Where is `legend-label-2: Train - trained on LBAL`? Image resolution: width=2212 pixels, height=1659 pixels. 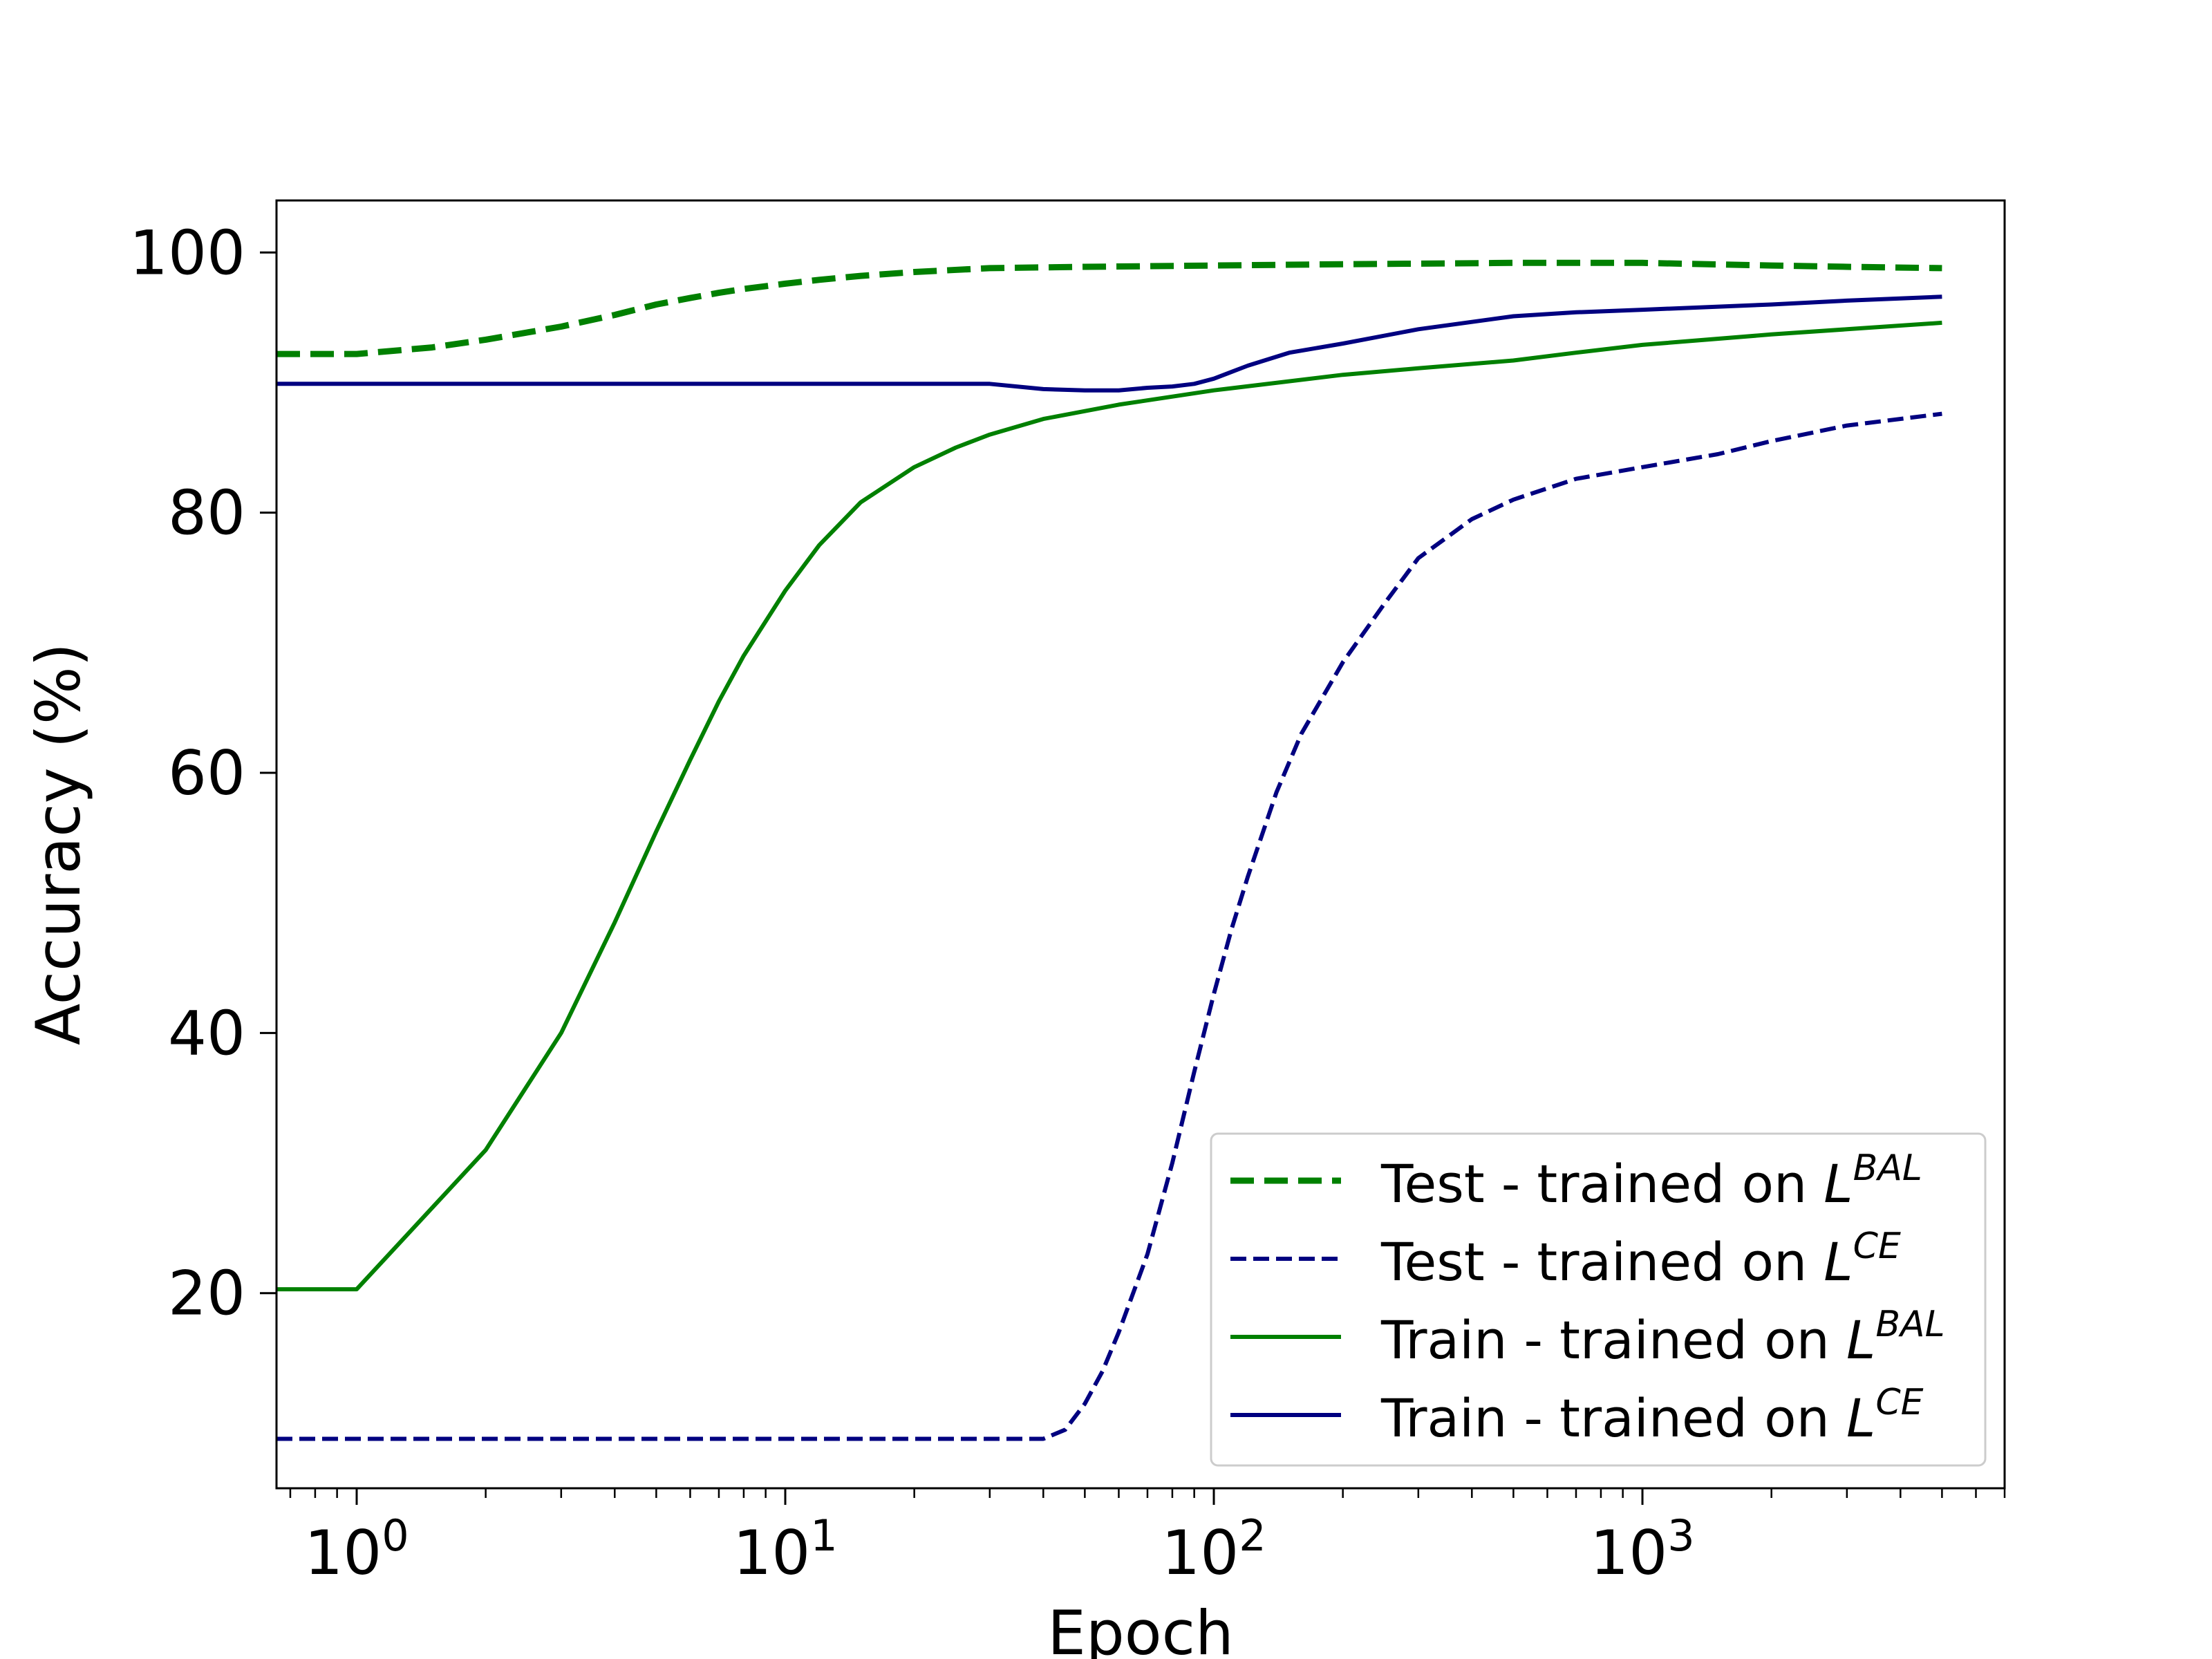
legend-label-2: Train - trained on LBAL is located at coordinates (1662, 1337).